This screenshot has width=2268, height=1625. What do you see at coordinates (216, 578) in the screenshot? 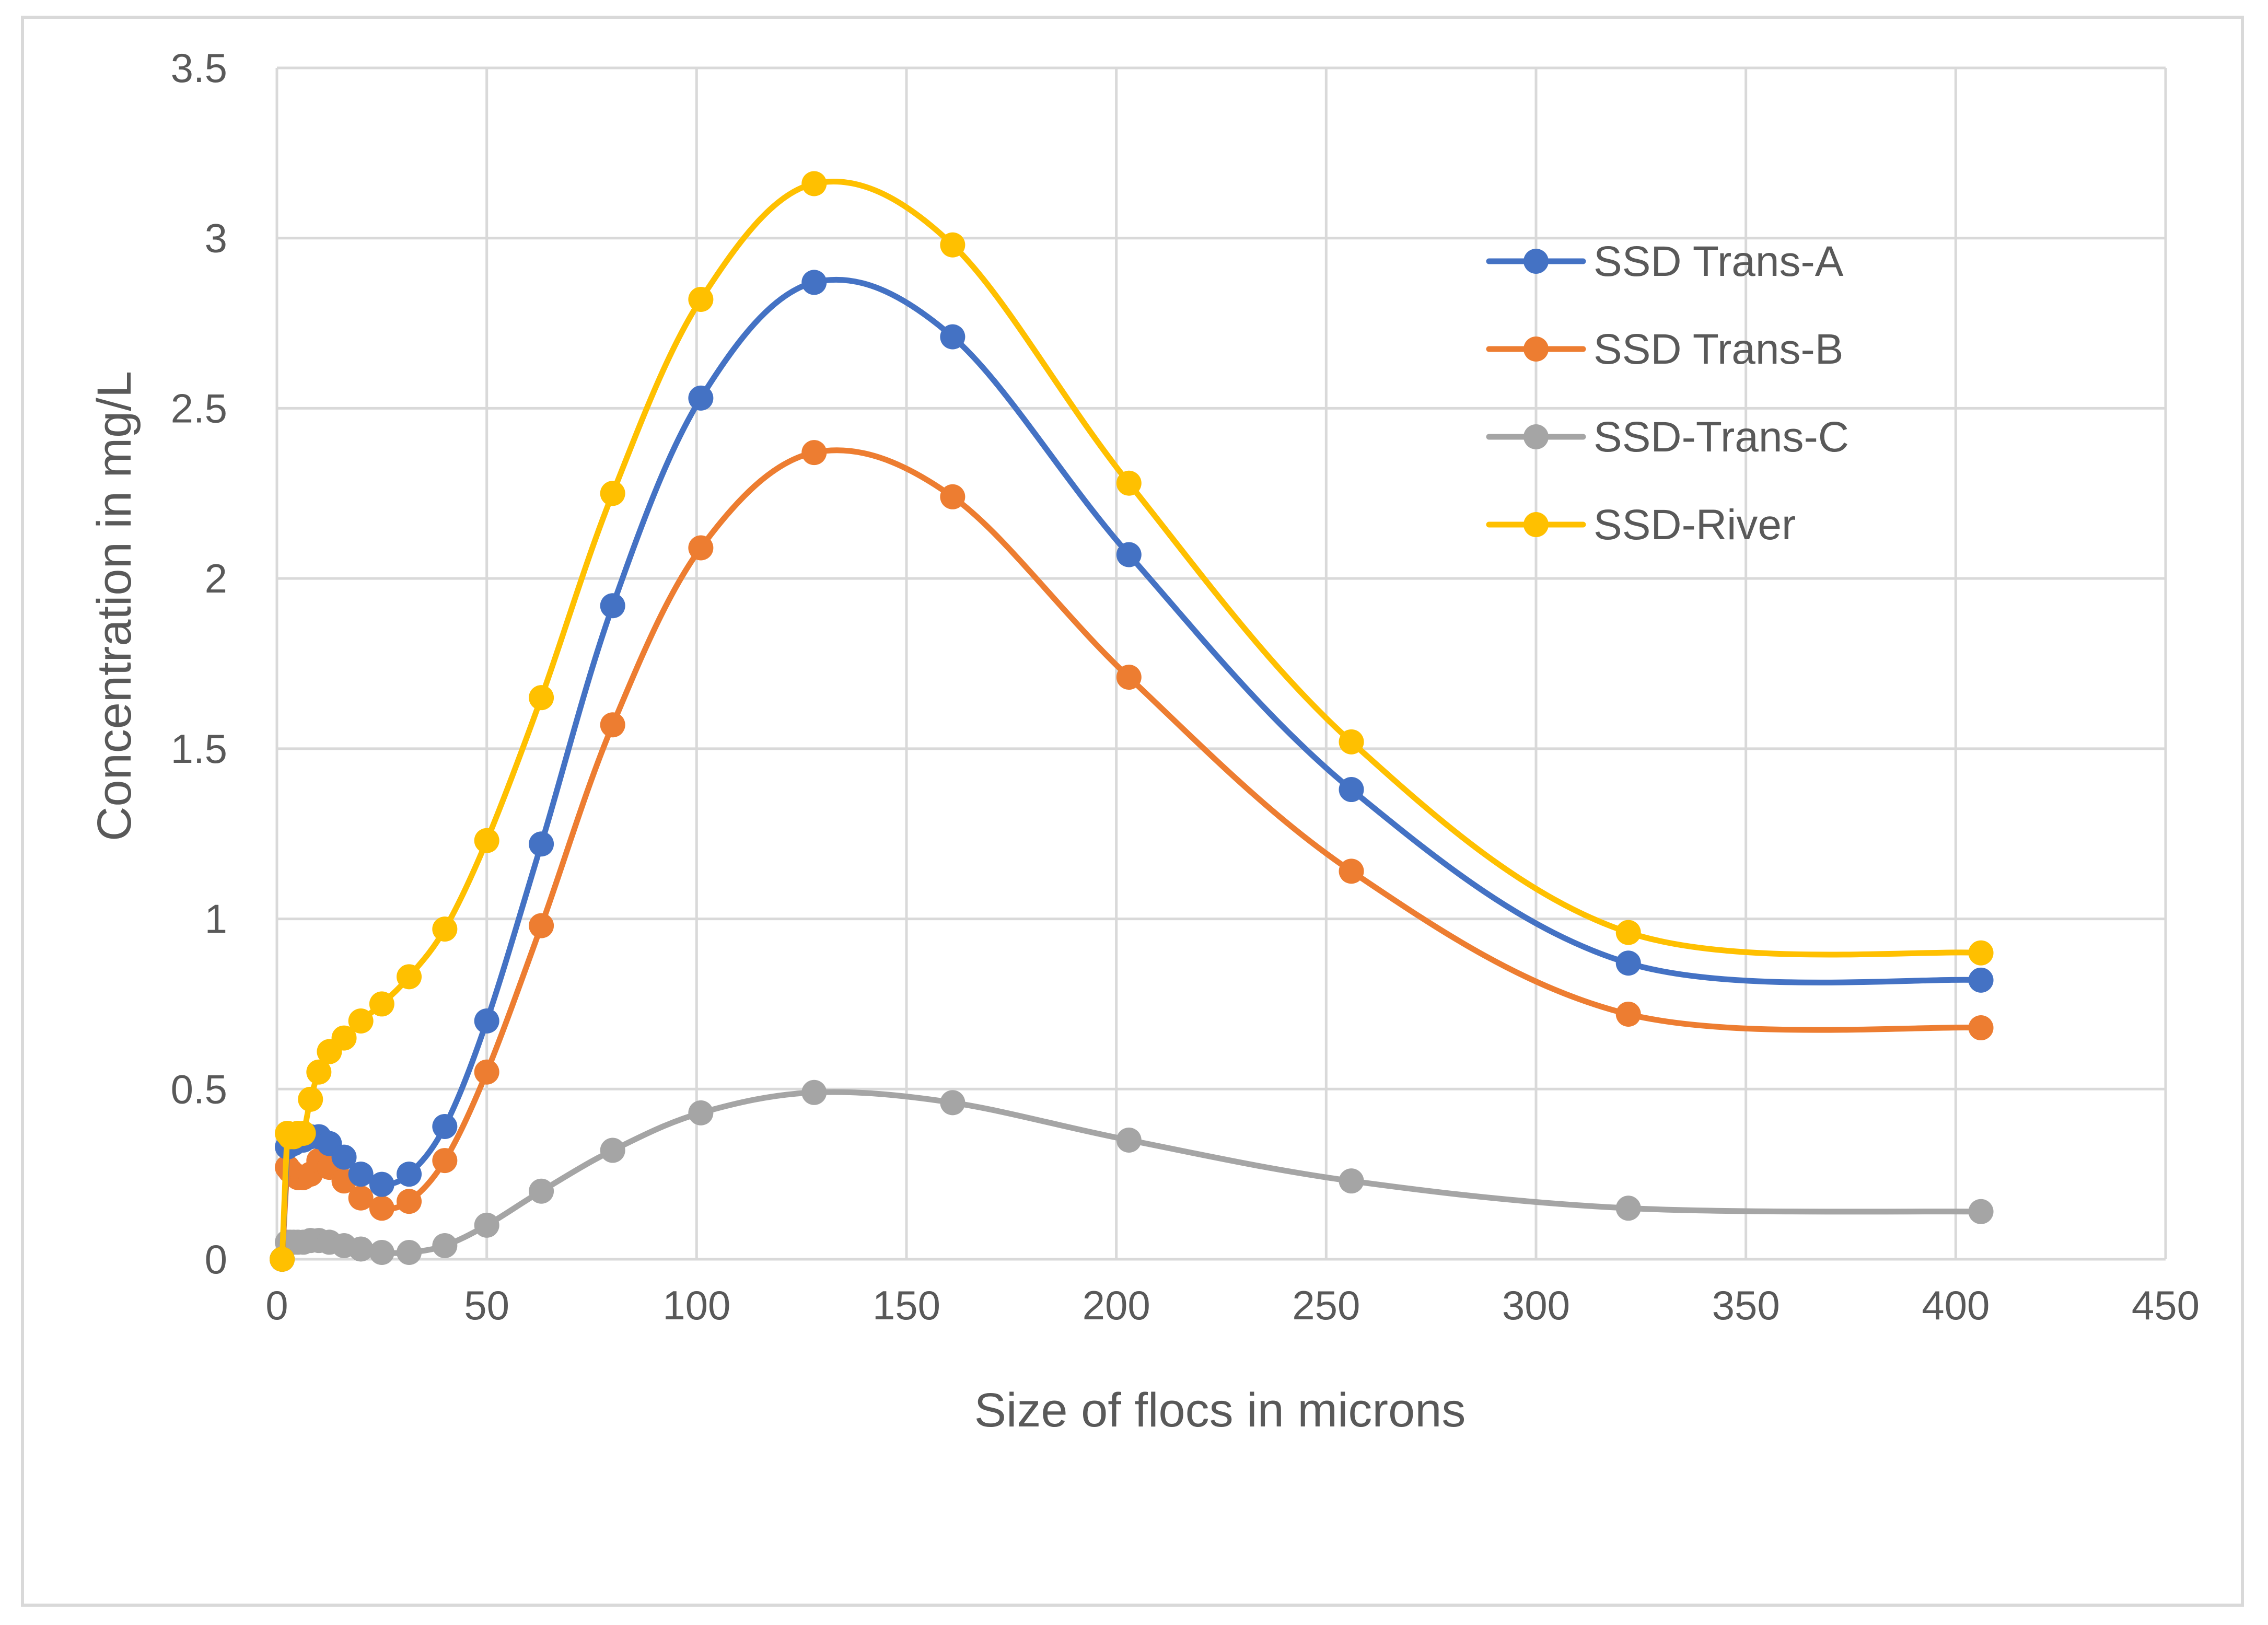
I see `y-tick-label: 2` at bounding box center [216, 578].